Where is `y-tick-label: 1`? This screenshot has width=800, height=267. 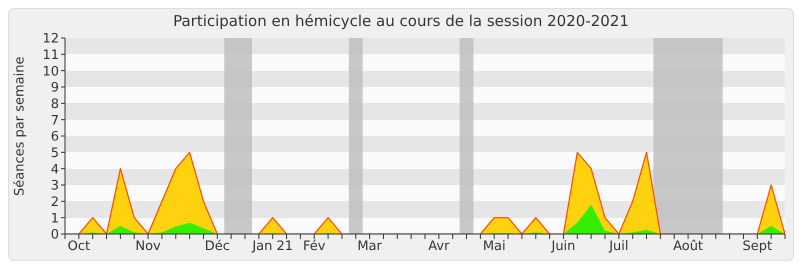
y-tick-label: 1 is located at coordinates (54, 218).